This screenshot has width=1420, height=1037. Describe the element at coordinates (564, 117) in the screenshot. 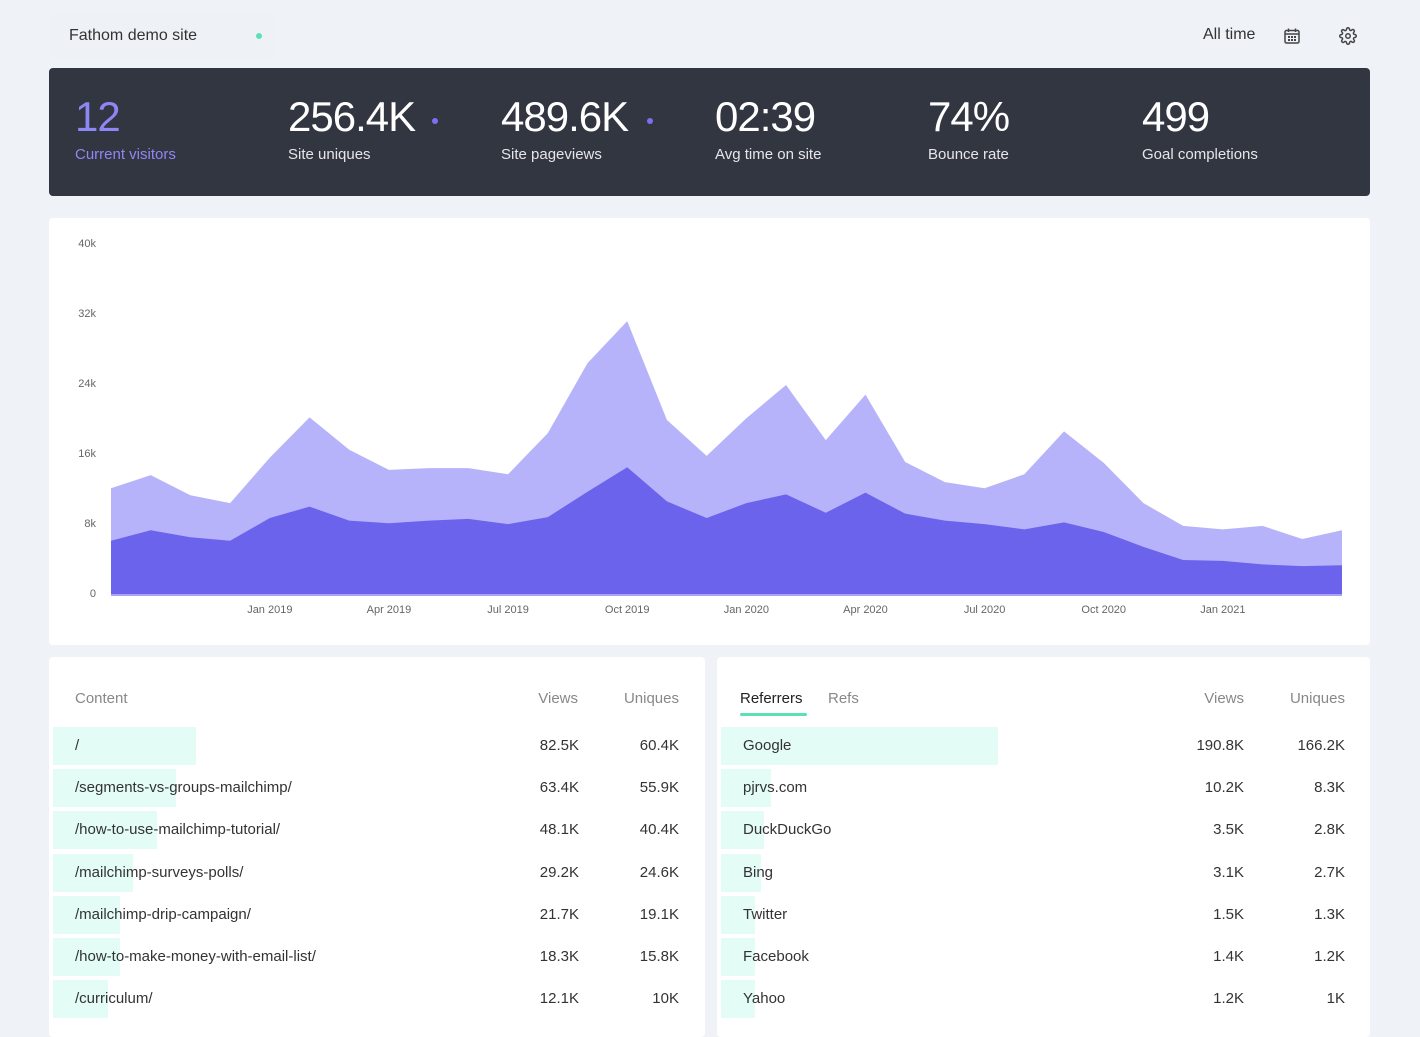

I see `stat-value: 489.6K` at that location.